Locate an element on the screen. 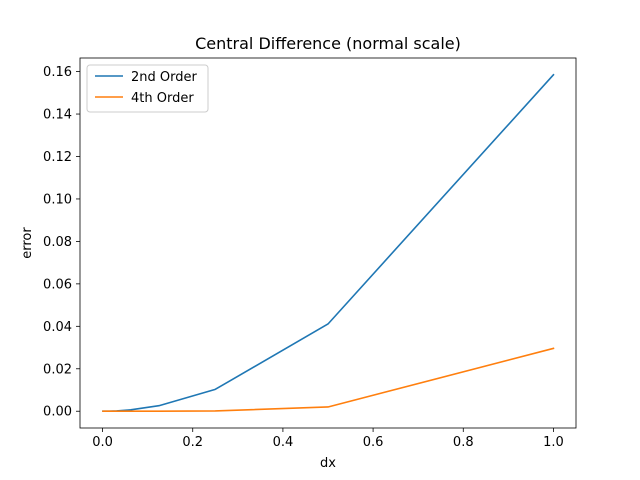  x-tick-label: 0.2 is located at coordinates (192, 442).